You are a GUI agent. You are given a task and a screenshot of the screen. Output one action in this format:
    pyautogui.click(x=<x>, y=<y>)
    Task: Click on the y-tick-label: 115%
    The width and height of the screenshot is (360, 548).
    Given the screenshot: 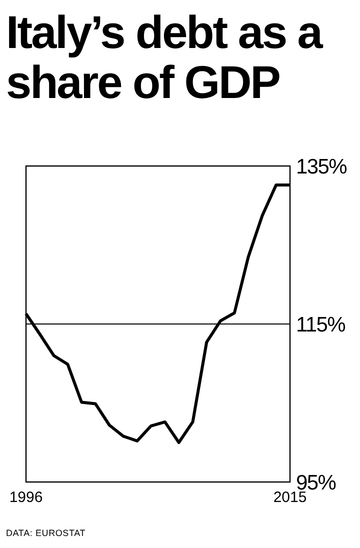 What is the action you would take?
    pyautogui.click(x=321, y=324)
    